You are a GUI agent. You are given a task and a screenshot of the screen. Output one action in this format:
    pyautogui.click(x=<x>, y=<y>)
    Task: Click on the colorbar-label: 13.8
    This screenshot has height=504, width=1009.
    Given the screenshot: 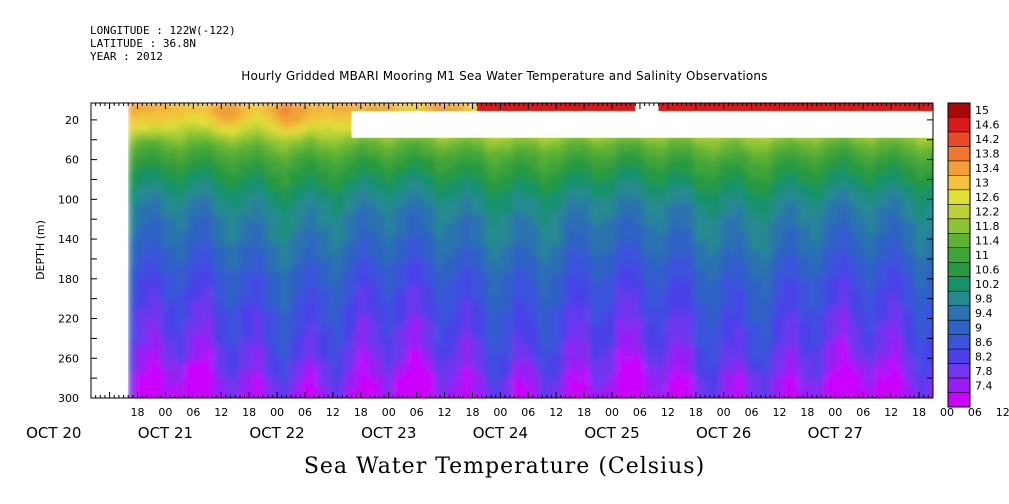 What is the action you would take?
    pyautogui.click(x=987, y=154)
    